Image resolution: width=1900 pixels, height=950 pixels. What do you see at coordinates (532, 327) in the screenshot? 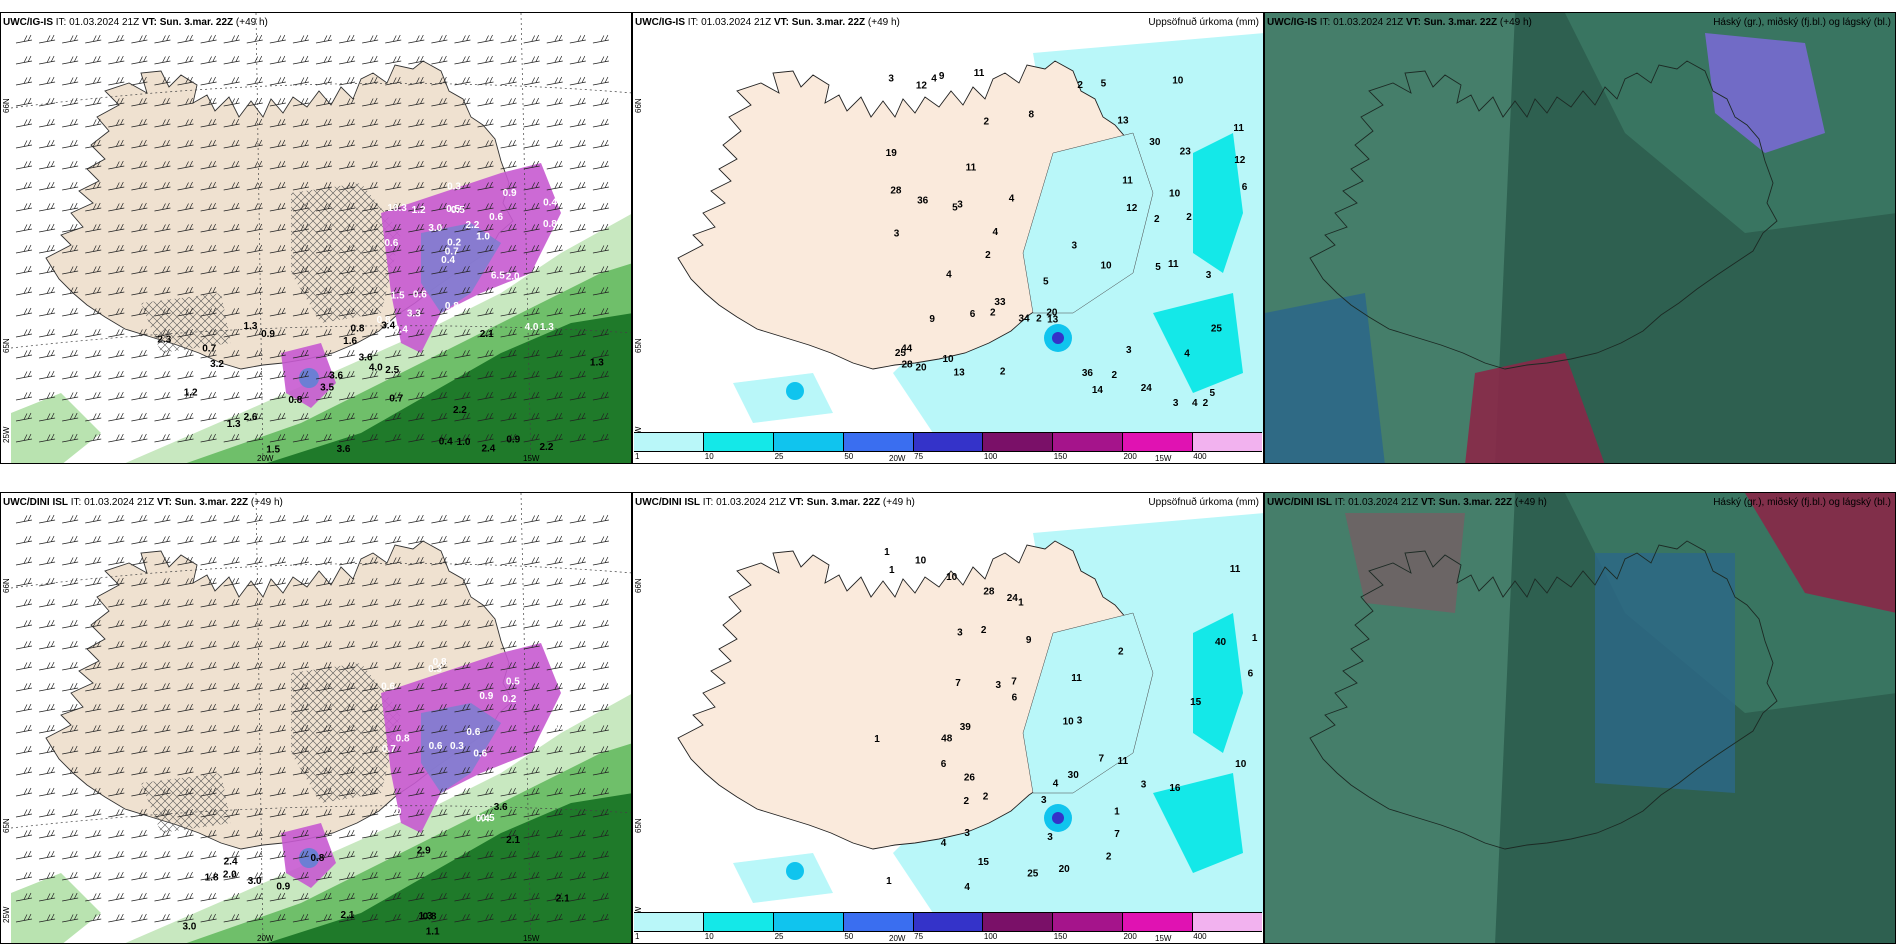
I see `snow-label: 4.0` at bounding box center [532, 327].